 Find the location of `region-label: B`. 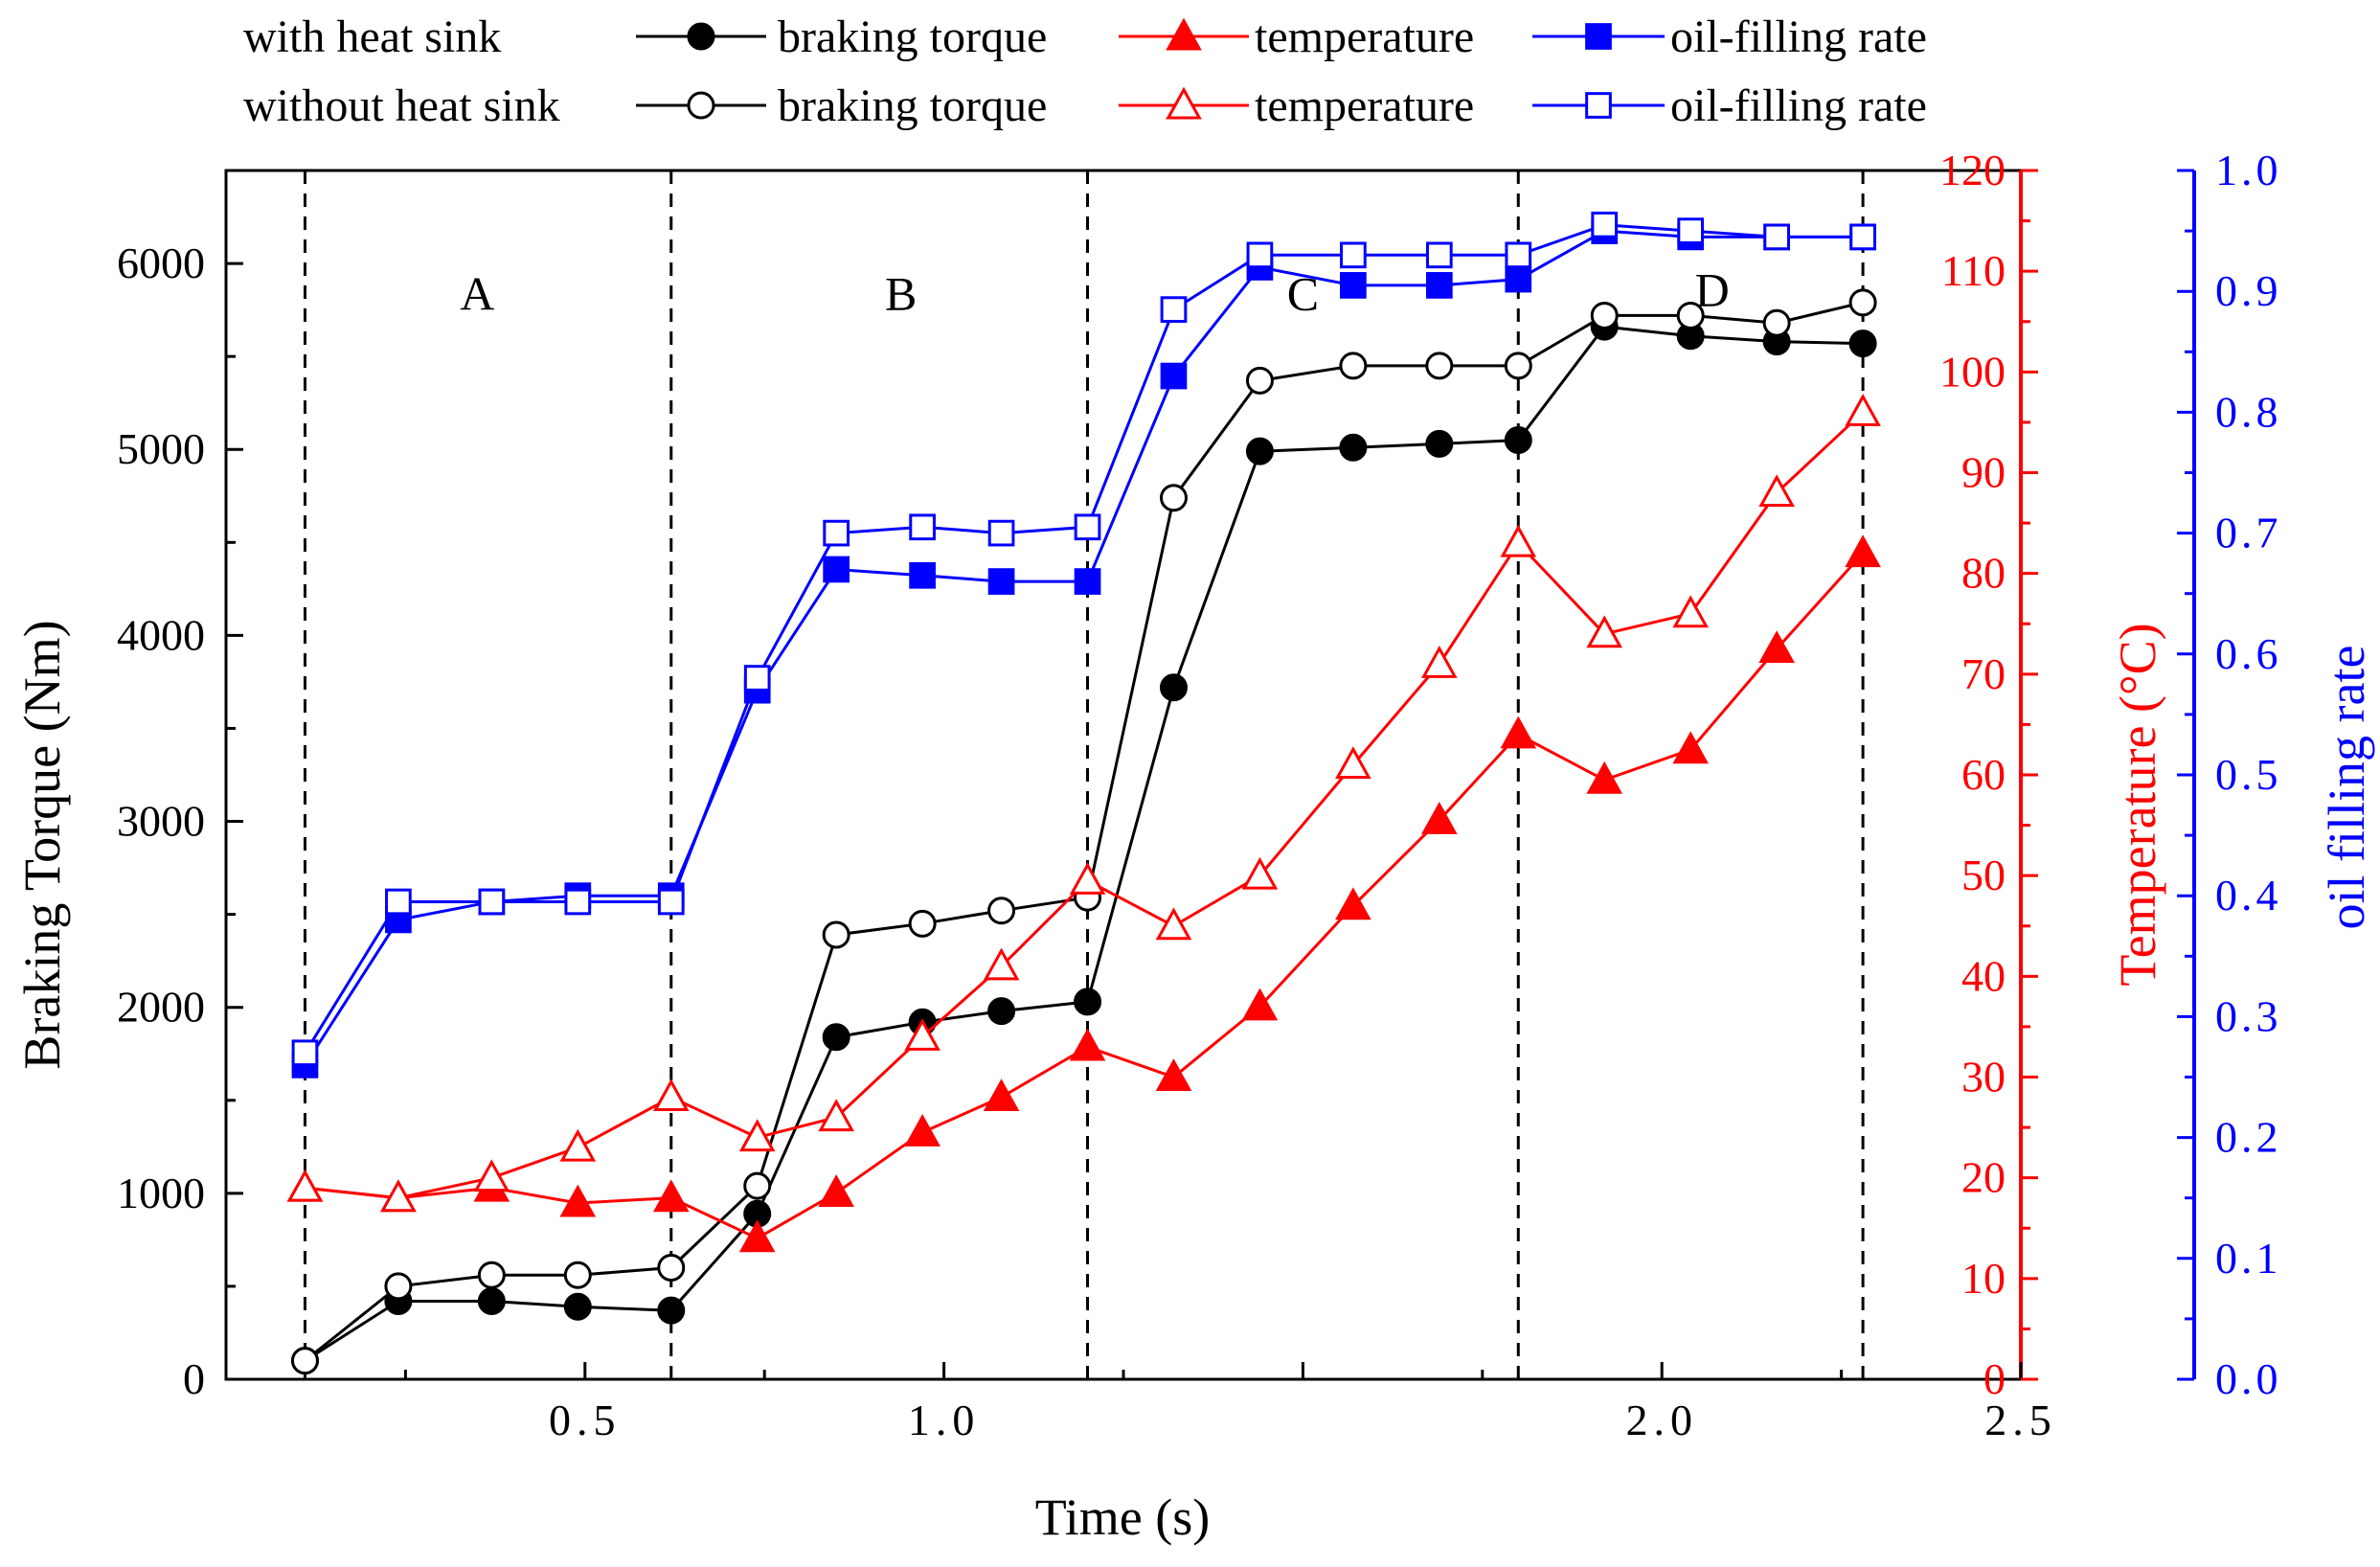

region-label: B is located at coordinates (901, 294).